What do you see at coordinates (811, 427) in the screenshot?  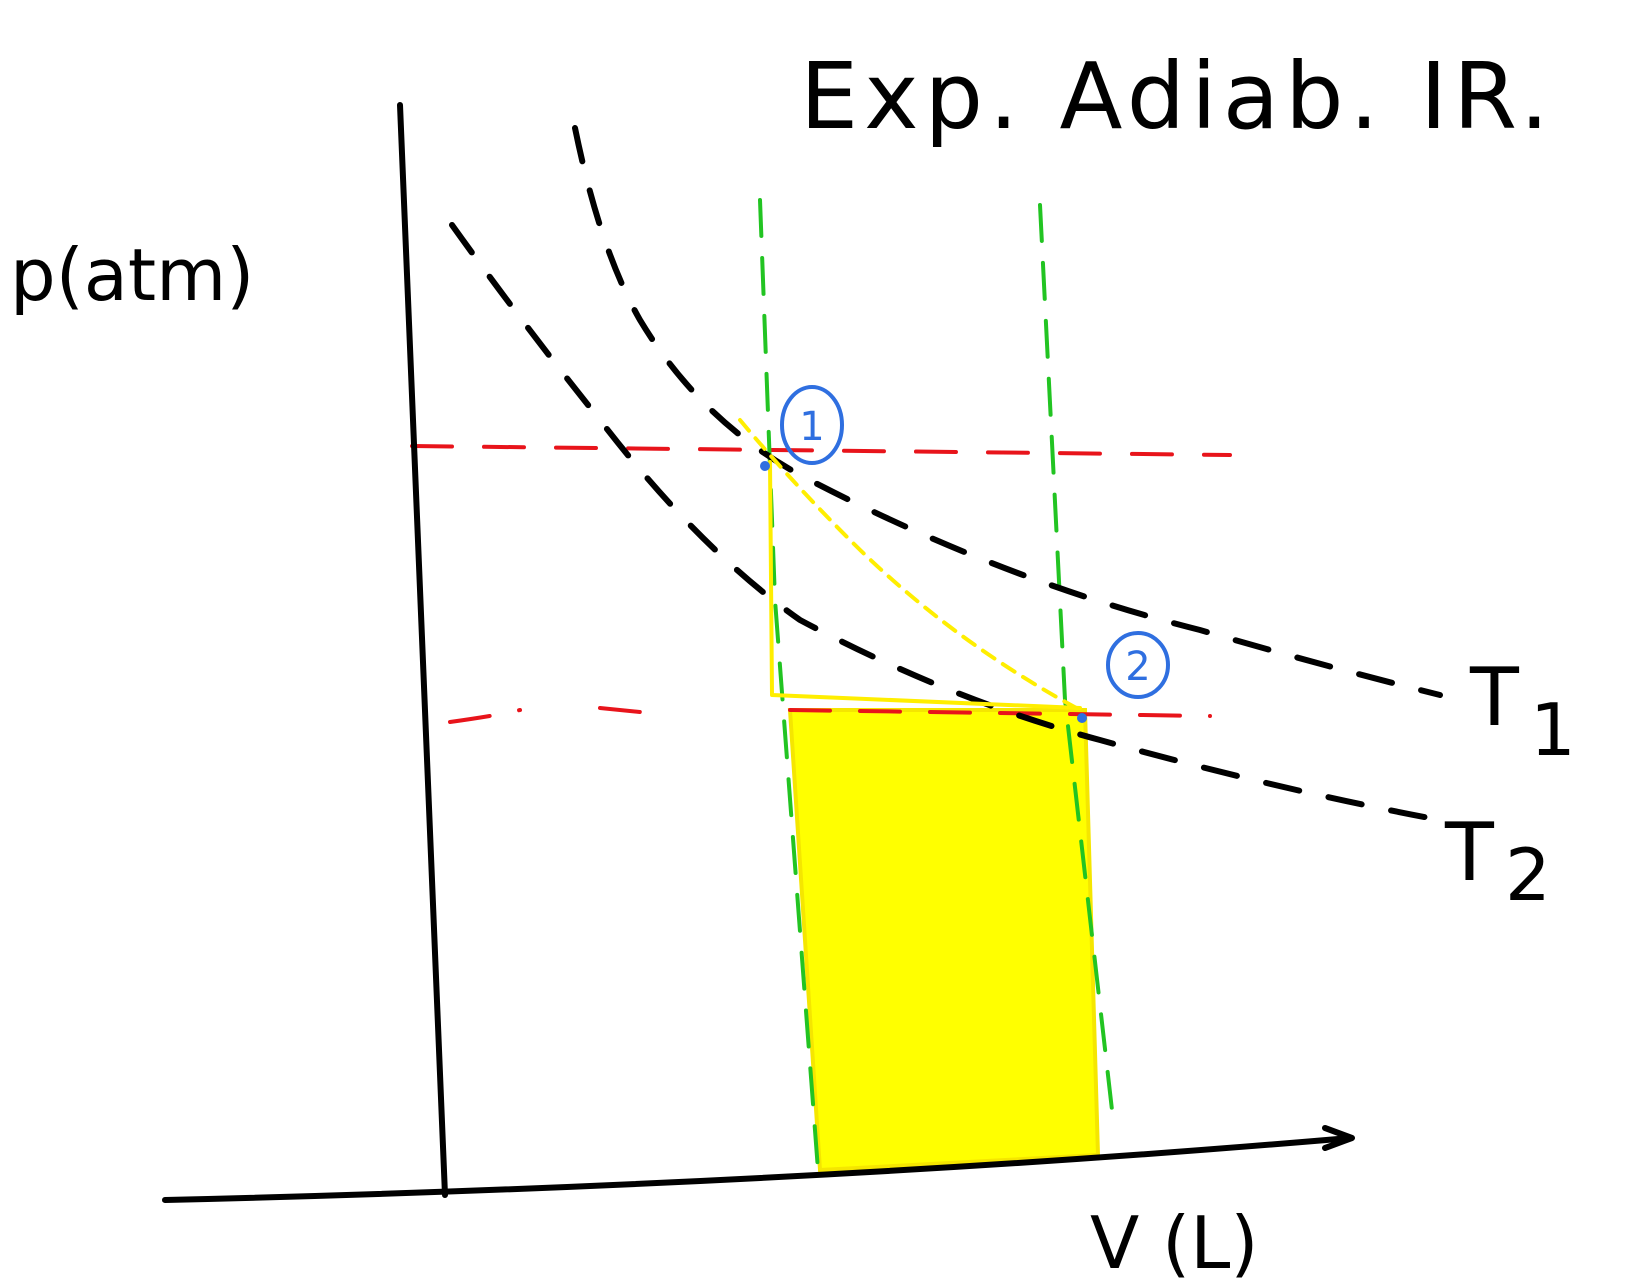 I see `state-1-label: 1` at bounding box center [811, 427].